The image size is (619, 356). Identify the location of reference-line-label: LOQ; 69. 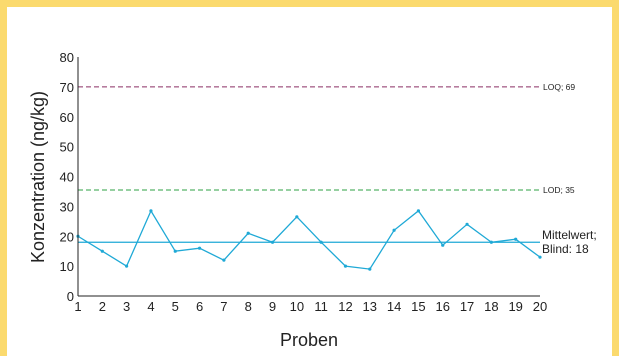
(559, 87).